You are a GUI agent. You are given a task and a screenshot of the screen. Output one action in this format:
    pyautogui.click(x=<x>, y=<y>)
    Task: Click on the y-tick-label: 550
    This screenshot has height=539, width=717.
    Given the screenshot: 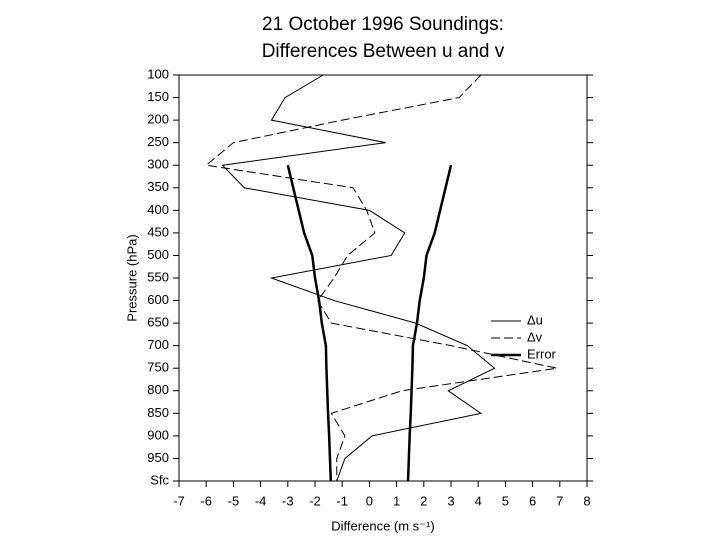 What is the action you would take?
    pyautogui.click(x=158, y=276)
    